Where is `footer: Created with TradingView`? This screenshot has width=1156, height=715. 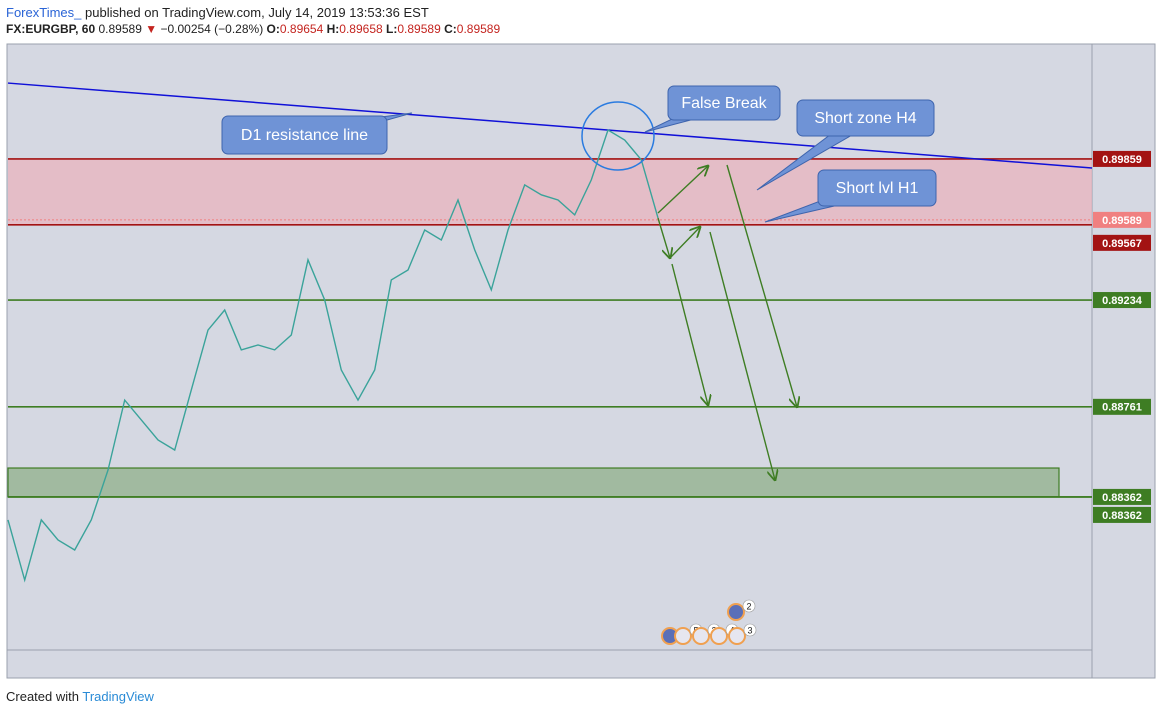 footer: Created with TradingView is located at coordinates (80, 696).